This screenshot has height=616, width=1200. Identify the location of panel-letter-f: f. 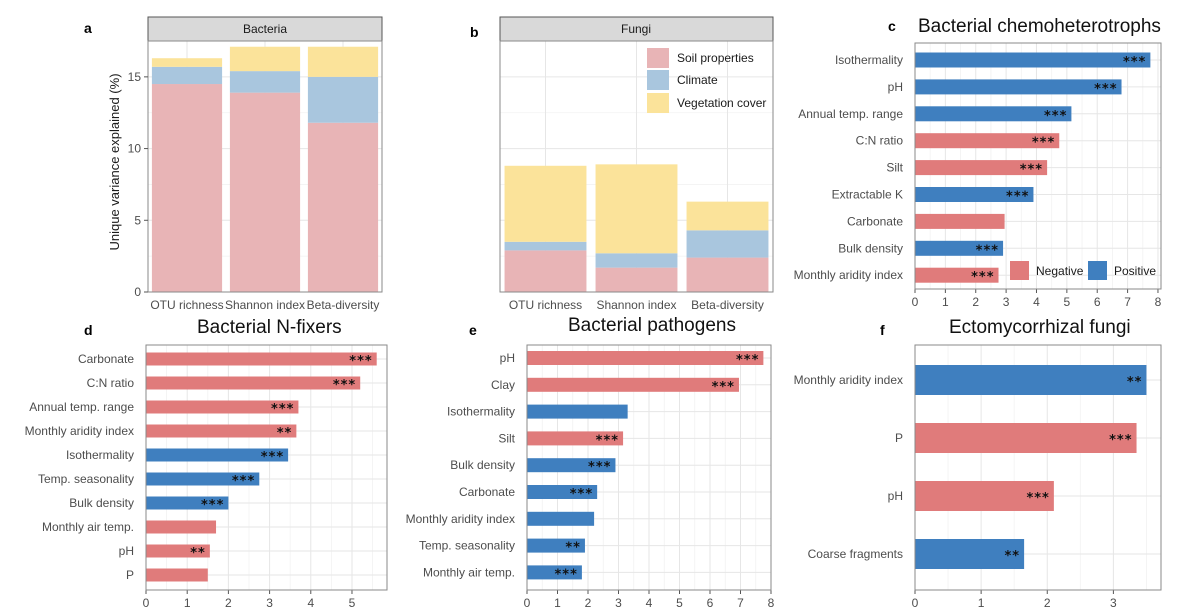
(882, 330).